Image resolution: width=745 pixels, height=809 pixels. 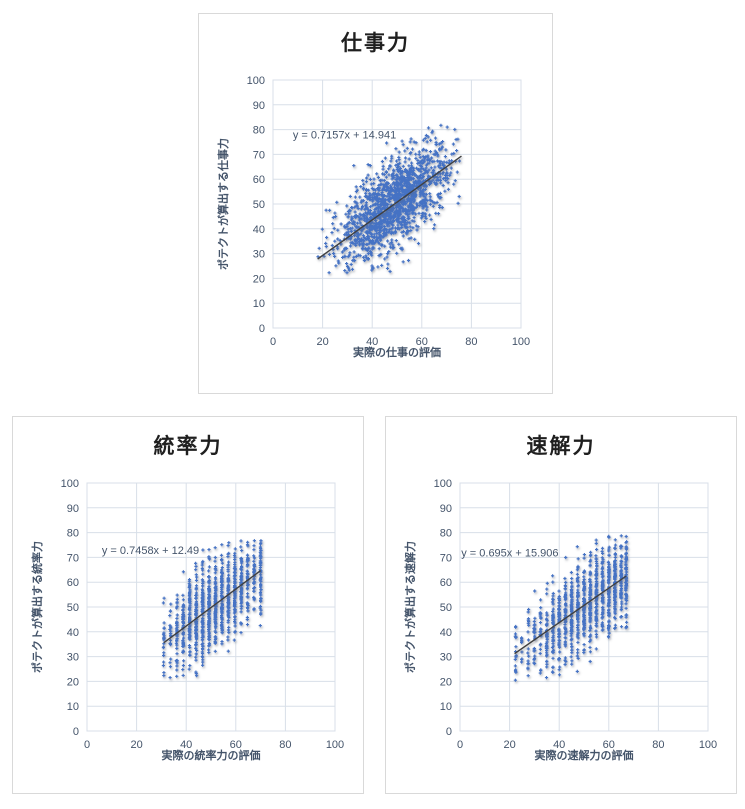 I want to click on x-axis-title: 実際の速解力の評価, so click(x=584, y=756).